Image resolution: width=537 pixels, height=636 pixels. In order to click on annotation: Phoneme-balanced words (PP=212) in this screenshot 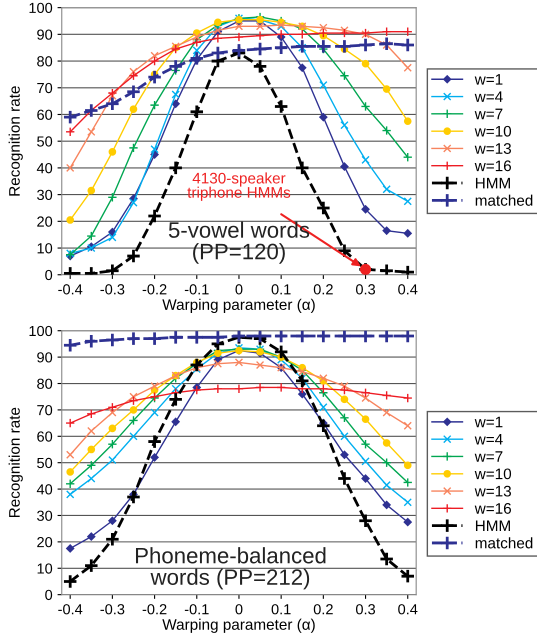, I will do `click(231, 568)`.